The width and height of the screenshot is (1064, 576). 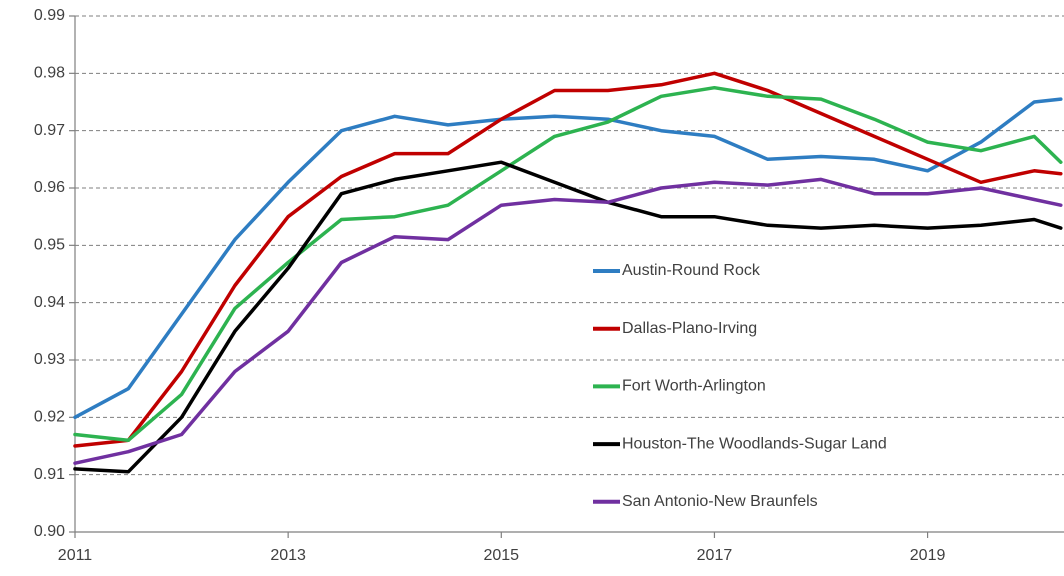 What do you see at coordinates (689, 328) in the screenshot?
I see `legend-label: Dallas-Plano-Irving` at bounding box center [689, 328].